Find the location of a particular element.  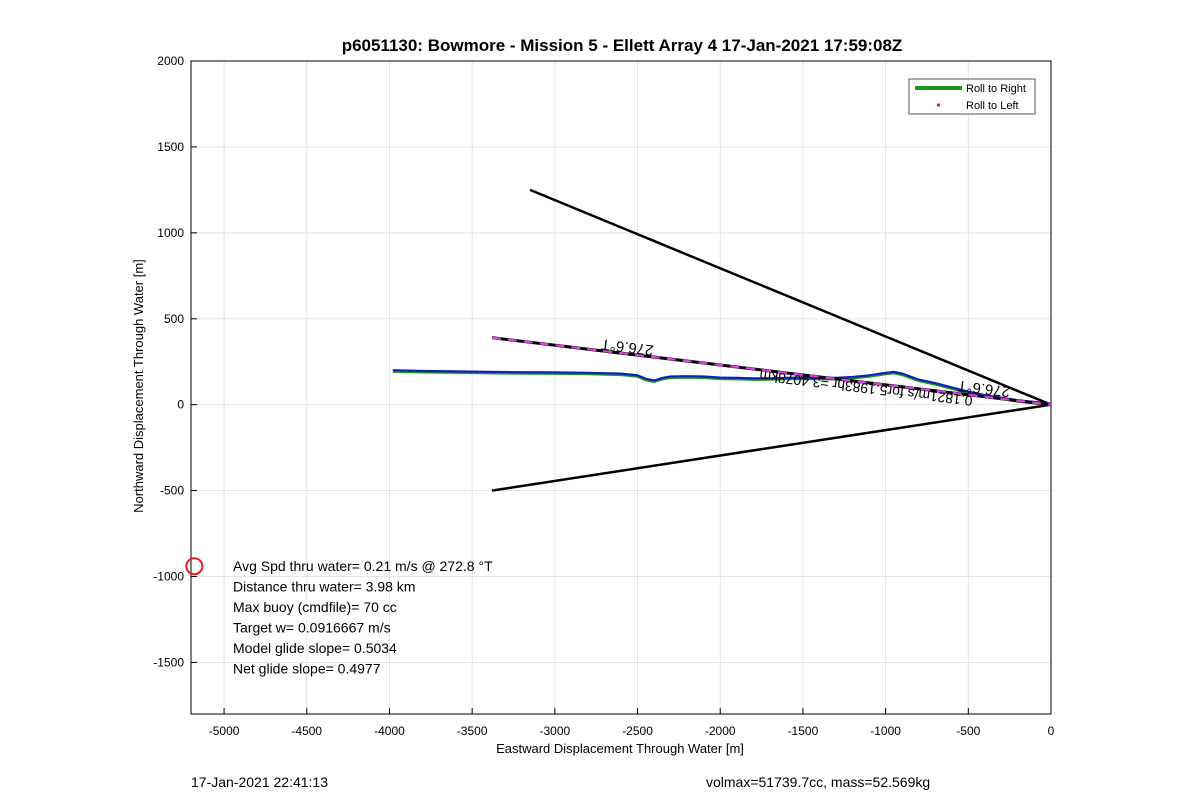

y-tick-label: 1500 is located at coordinates (170, 147).